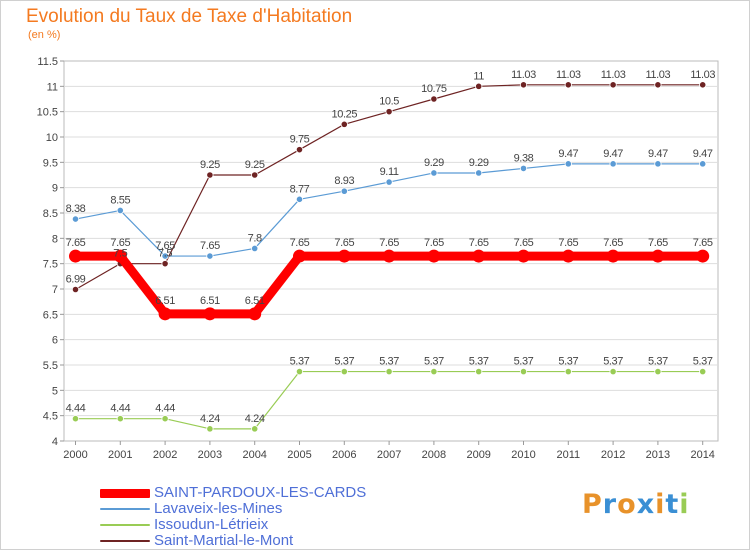 Image resolution: width=750 pixels, height=550 pixels. I want to click on x-tick-label: 2012, so click(613, 455).